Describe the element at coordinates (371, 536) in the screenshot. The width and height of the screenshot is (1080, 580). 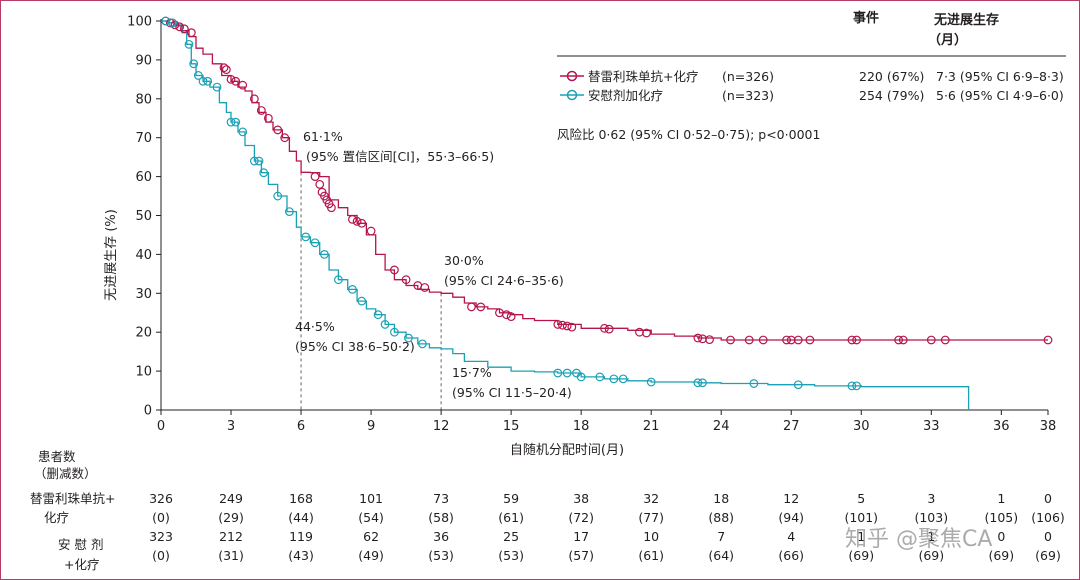
I see `risk-at-risk-value: 62` at that location.